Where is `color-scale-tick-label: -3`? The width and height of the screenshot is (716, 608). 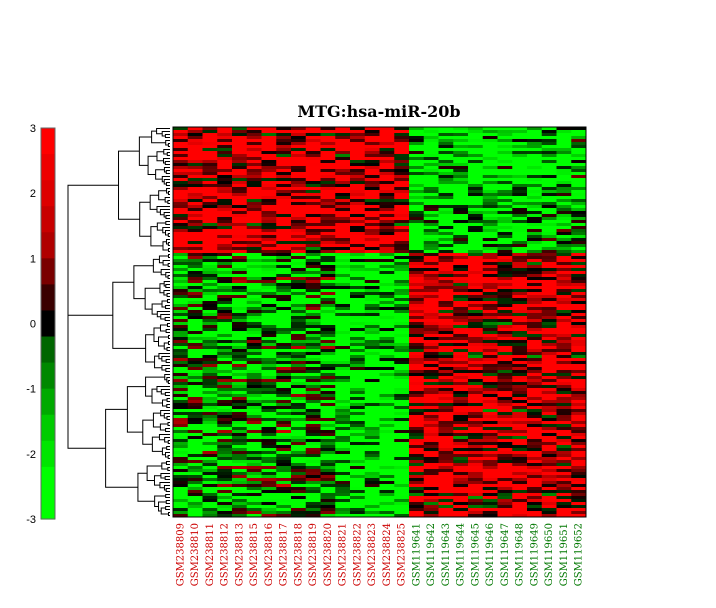 color-scale-tick-label: -3 is located at coordinates (31, 520).